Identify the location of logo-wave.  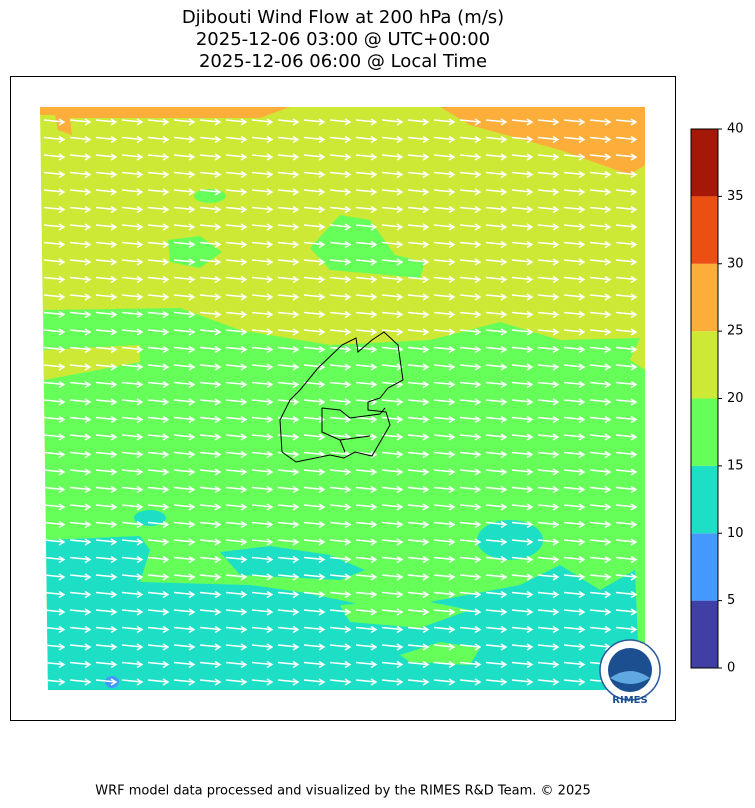
(630, 677).